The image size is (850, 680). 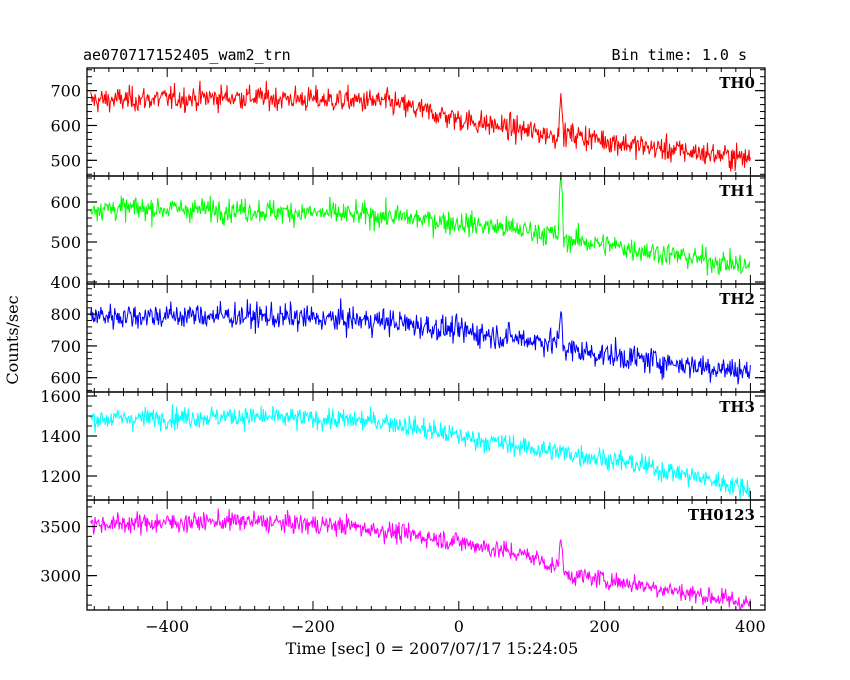 I want to click on panel-label: TH3, so click(x=737, y=407).